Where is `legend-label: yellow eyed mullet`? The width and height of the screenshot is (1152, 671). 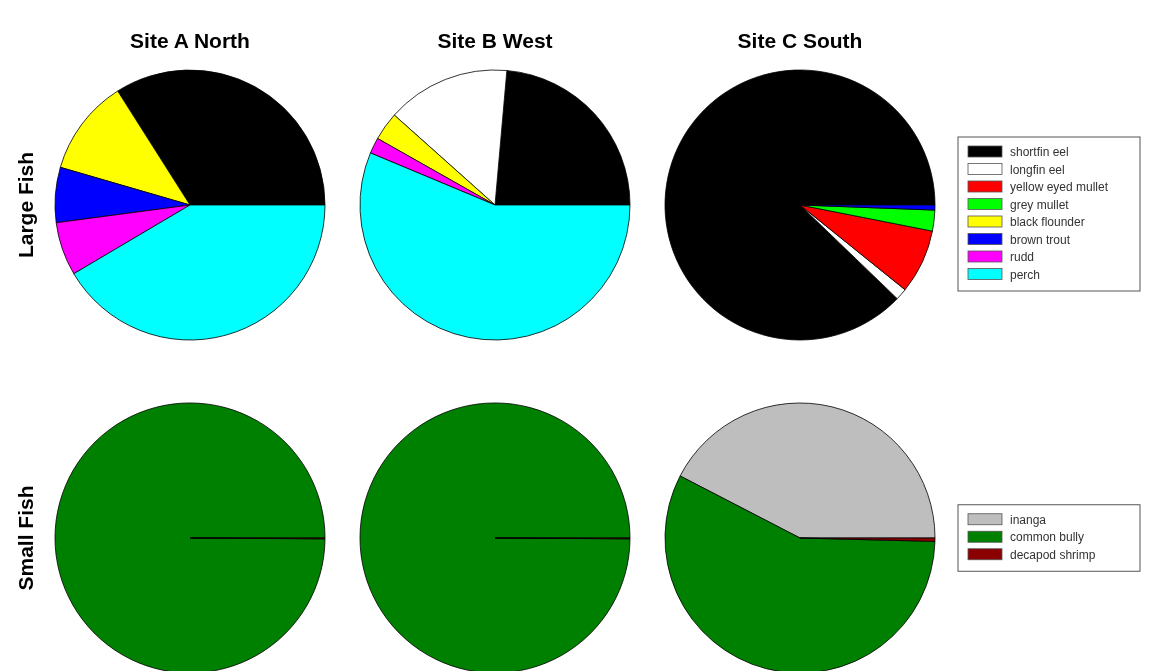 legend-label: yellow eyed mullet is located at coordinates (1059, 187).